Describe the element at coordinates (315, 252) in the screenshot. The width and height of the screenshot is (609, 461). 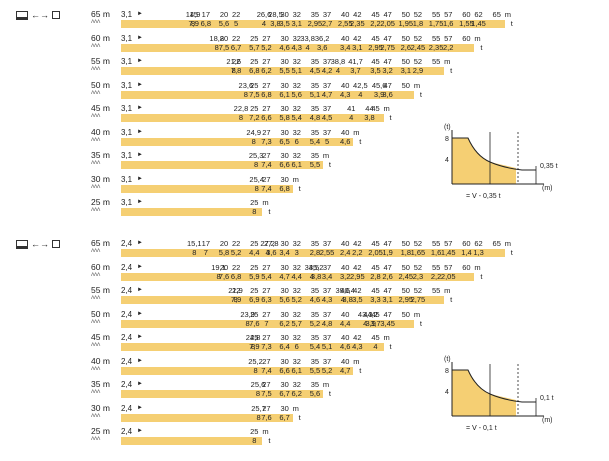
I see `load-value: 2,8` at that location.